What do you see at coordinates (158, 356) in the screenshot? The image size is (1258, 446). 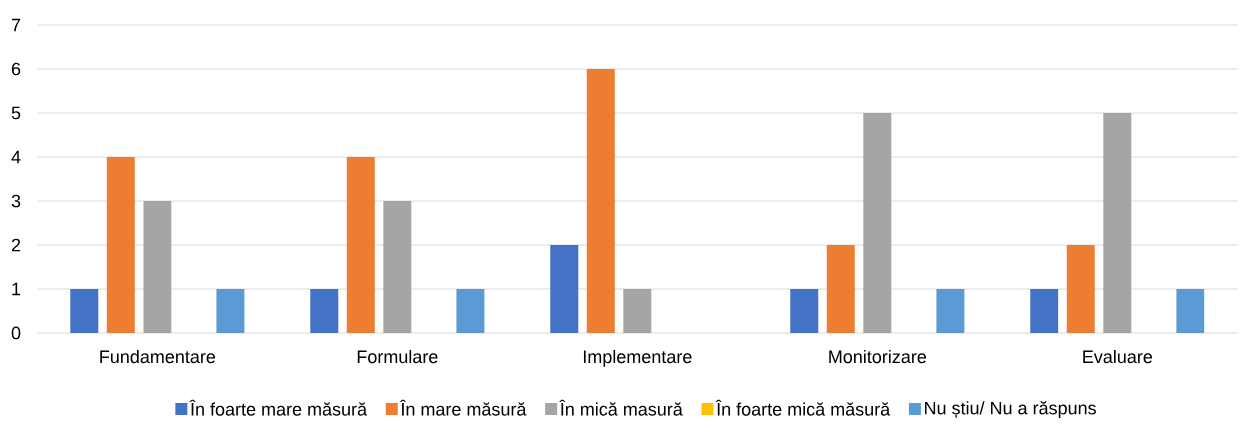 I see `x-tick-label: Fundamentare` at bounding box center [158, 356].